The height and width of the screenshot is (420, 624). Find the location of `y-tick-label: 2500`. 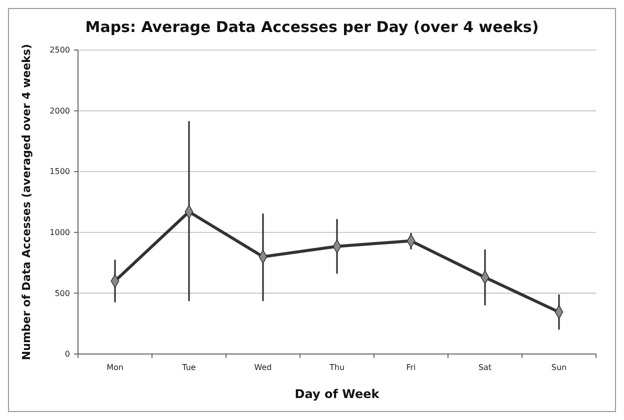

y-tick-label: 2500 is located at coordinates (60, 50).